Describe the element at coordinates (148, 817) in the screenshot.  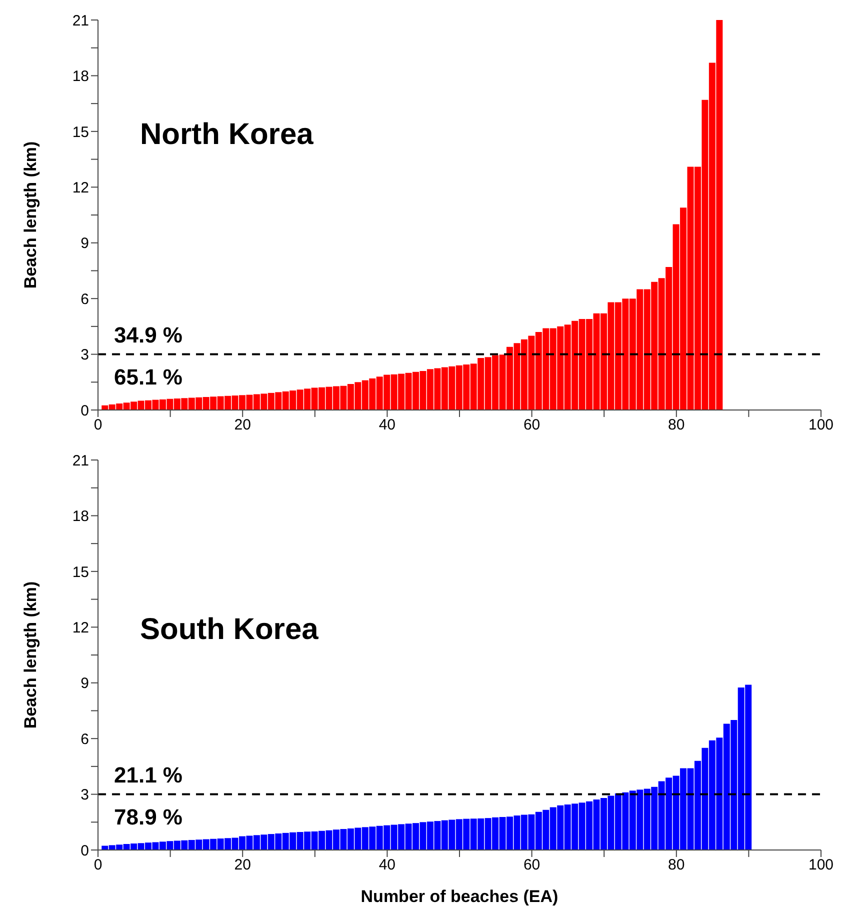
I see `annotation: 78.9 %` at that location.